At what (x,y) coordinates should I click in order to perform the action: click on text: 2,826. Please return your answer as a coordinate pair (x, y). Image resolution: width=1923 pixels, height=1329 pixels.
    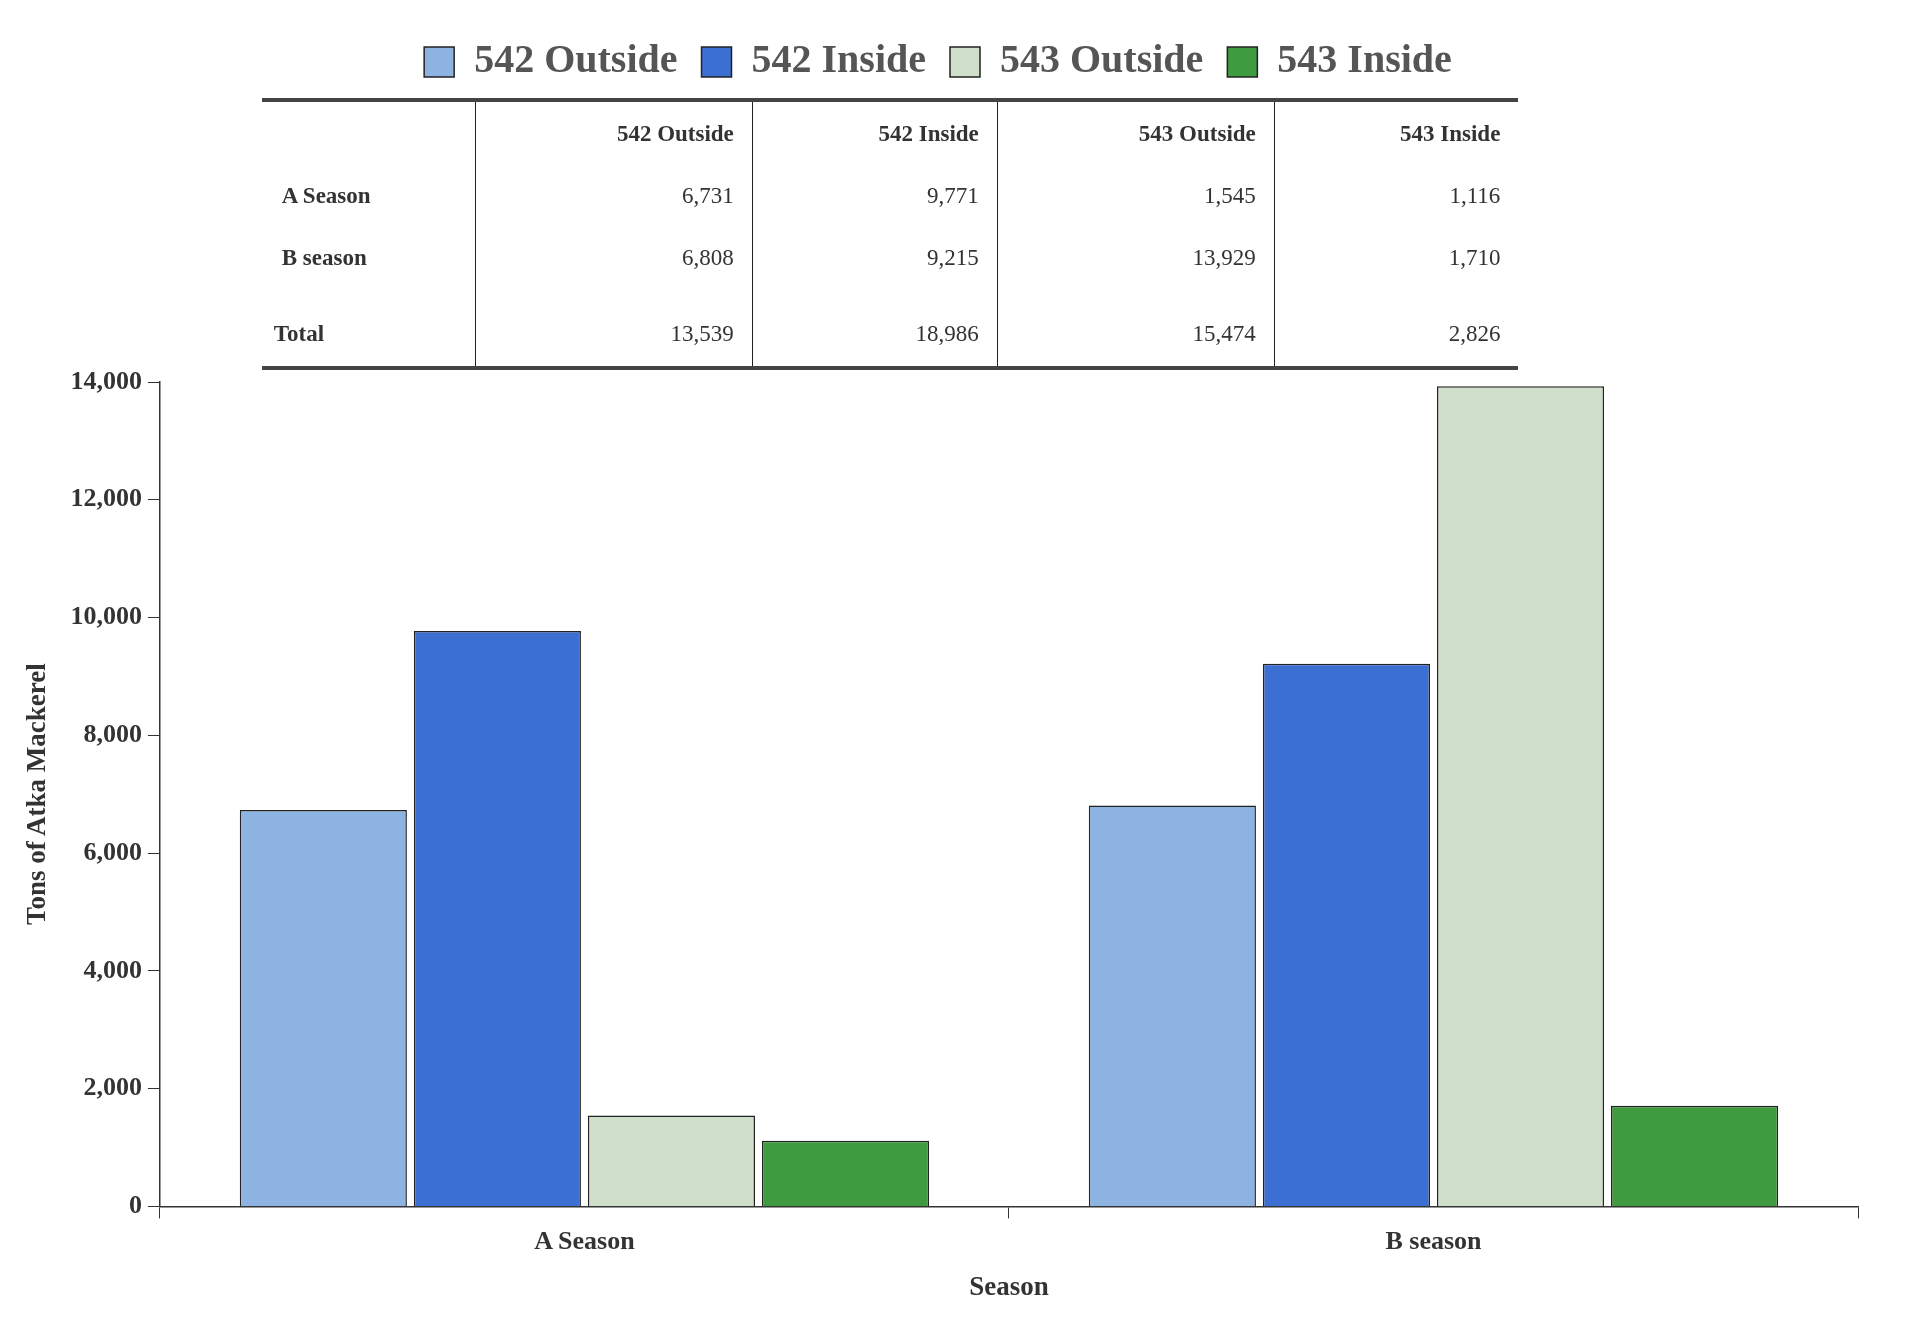
    Looking at the image, I should click on (1396, 335).